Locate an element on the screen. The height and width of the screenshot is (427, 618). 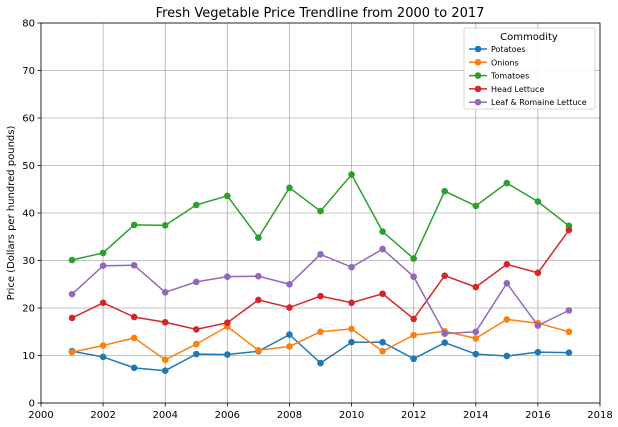
x-tick-label: 2010 is located at coordinates (351, 415).